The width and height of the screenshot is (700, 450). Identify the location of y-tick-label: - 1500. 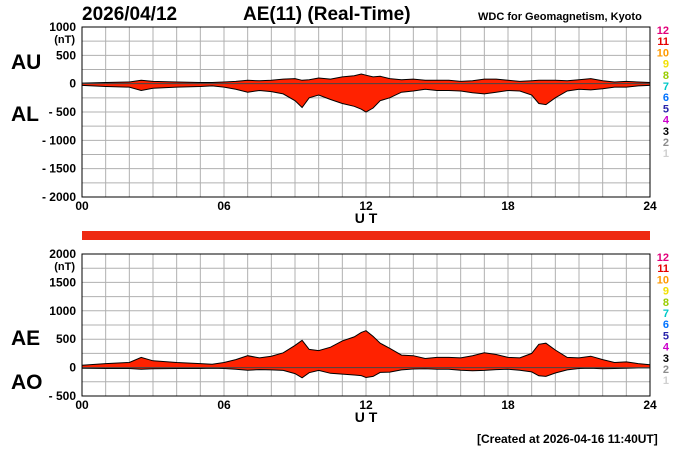
(59, 169).